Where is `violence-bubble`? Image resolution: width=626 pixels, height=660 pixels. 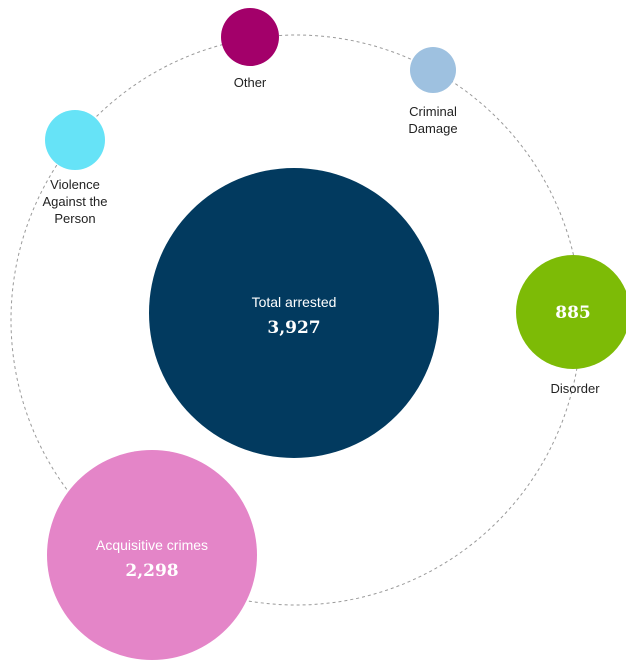 violence-bubble is located at coordinates (75, 140).